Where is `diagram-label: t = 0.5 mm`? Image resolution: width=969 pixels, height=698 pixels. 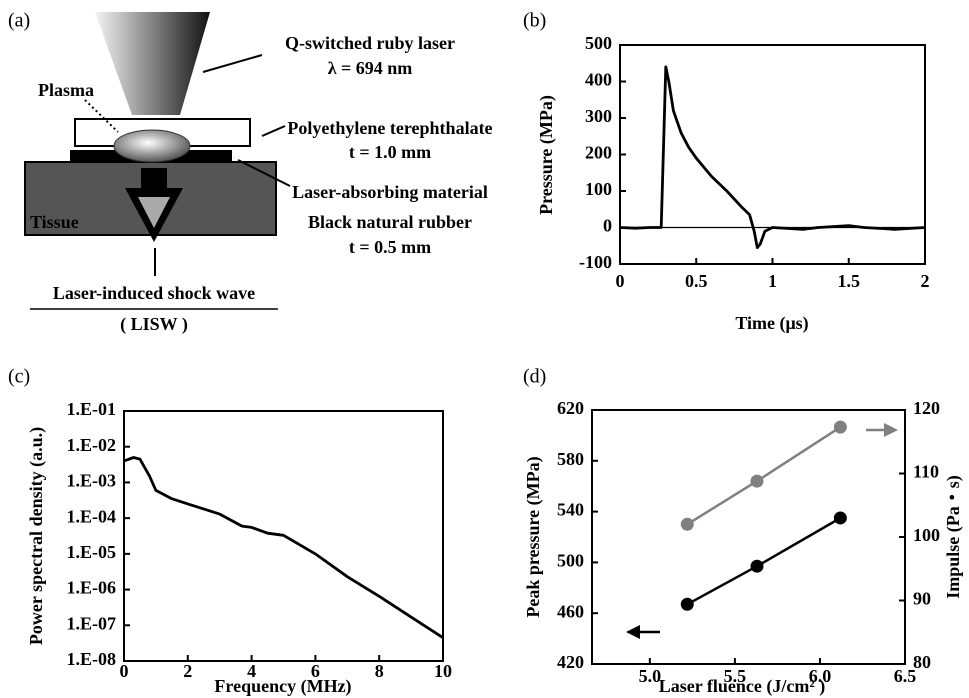
diagram-label: t = 0.5 mm is located at coordinates (390, 247).